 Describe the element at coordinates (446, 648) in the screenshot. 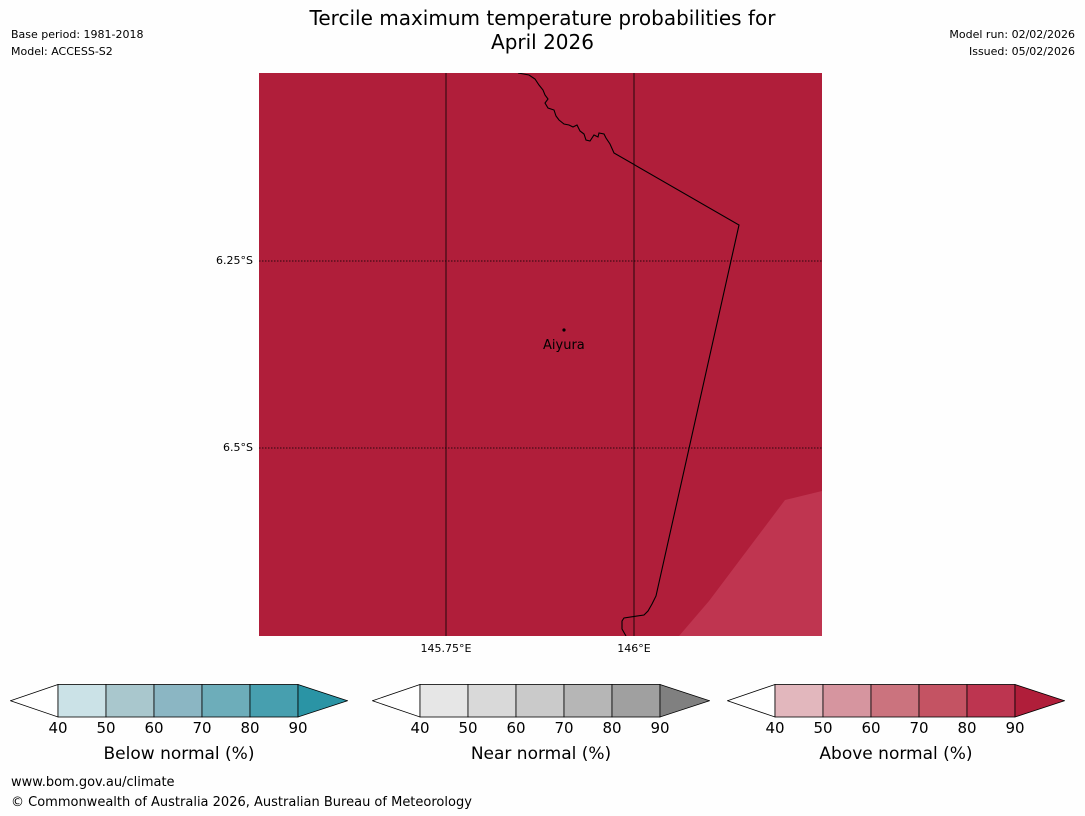

I see `lon-label-145-75: 145.75°E` at that location.